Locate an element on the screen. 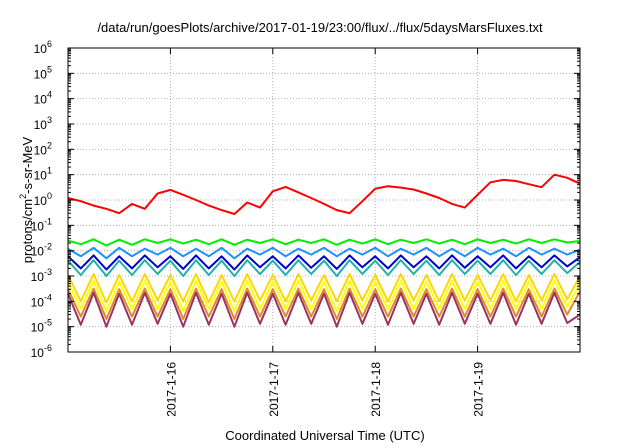 The height and width of the screenshot is (448, 640). x-tick-label: 2017-1-18 is located at coordinates (376, 389).